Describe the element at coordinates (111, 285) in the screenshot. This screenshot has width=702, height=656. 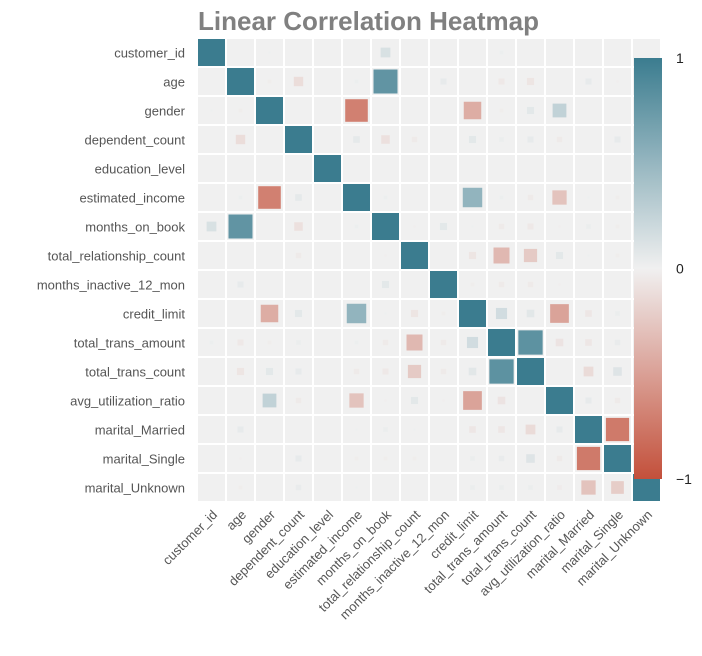
I see `y-tick-label: months_inactive_12_mon` at that location.